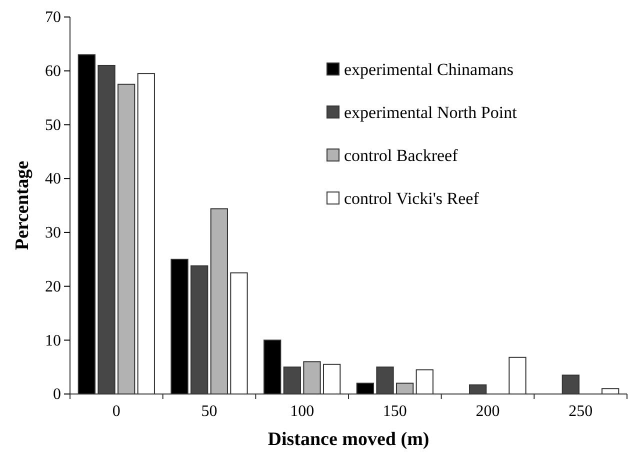 The image size is (630, 456). What do you see at coordinates (302, 411) in the screenshot?
I see `x-tick-label: 100` at bounding box center [302, 411].